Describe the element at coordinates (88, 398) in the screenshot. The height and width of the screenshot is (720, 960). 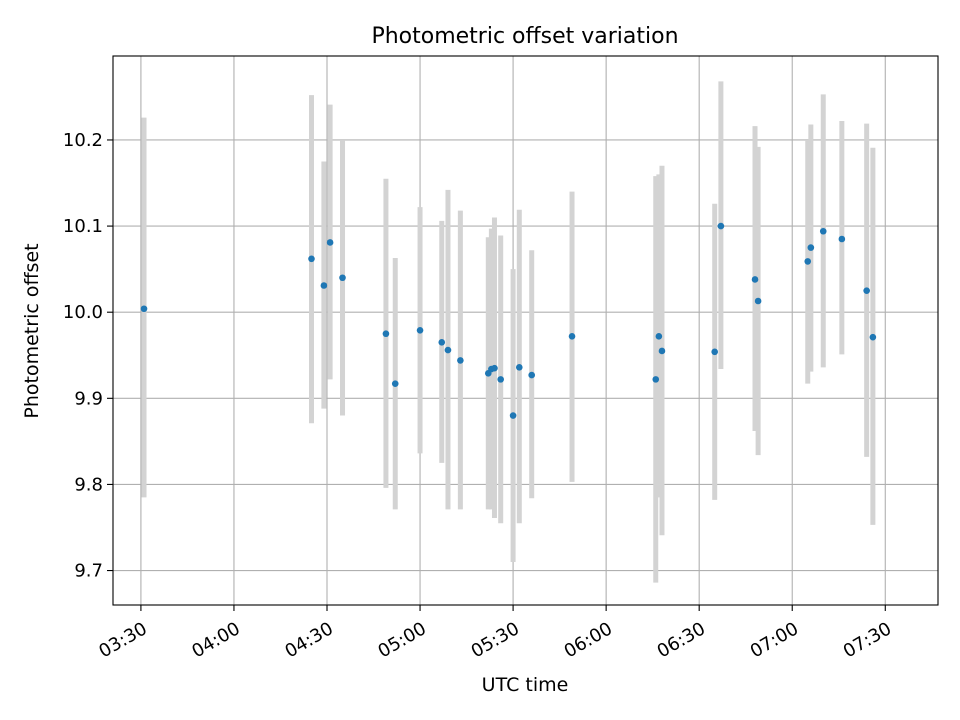
I see `y-tick-label: 9.9` at that location.